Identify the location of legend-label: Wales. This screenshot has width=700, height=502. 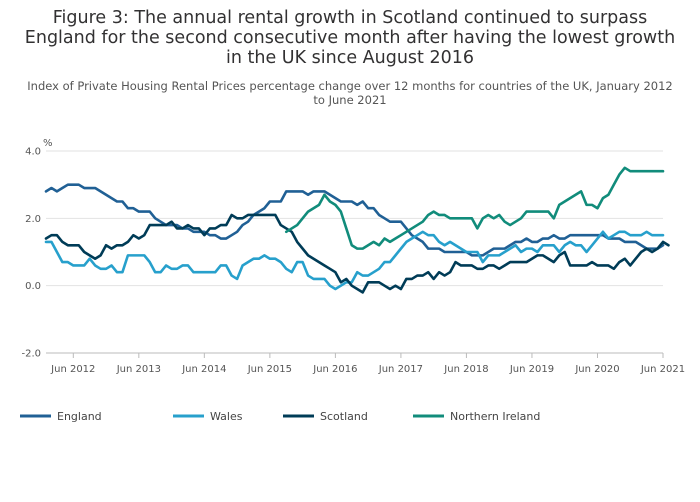
(226, 416).